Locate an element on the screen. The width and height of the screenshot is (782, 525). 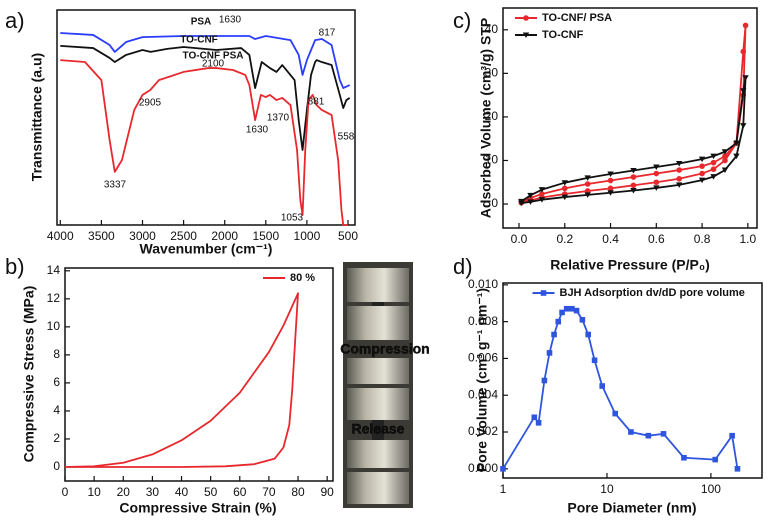
y-tick-label: 2 is located at coordinates (56, 438).